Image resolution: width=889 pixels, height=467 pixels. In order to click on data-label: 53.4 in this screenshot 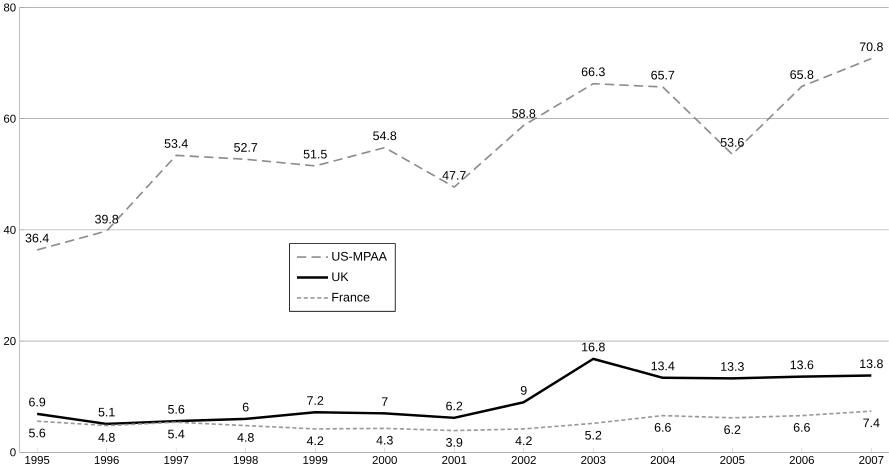, I will do `click(176, 143)`.